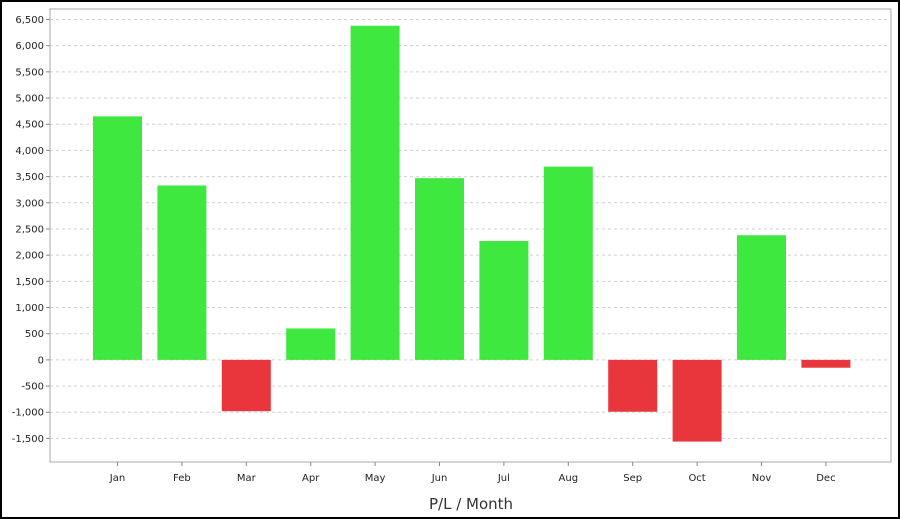 The height and width of the screenshot is (519, 900). Describe the element at coordinates (29, 72) in the screenshot. I see `y-tick-label: 5,500` at that location.